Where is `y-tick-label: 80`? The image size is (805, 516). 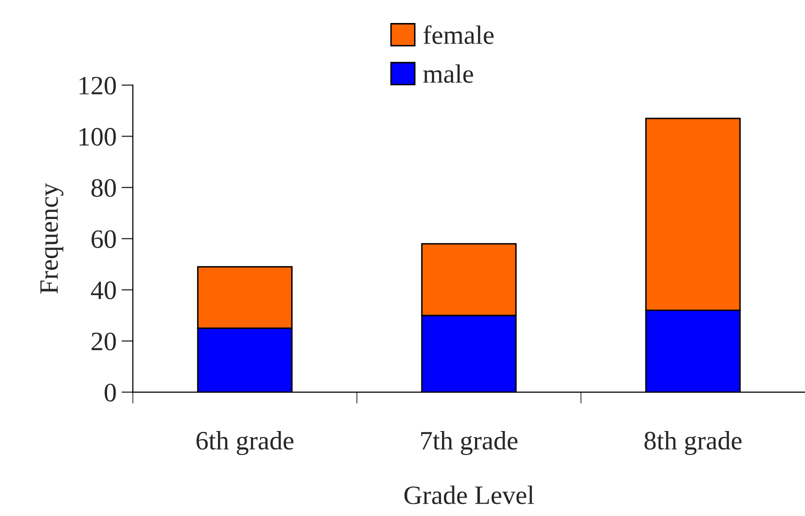
y-tick-label: 80 is located at coordinates (103, 188).